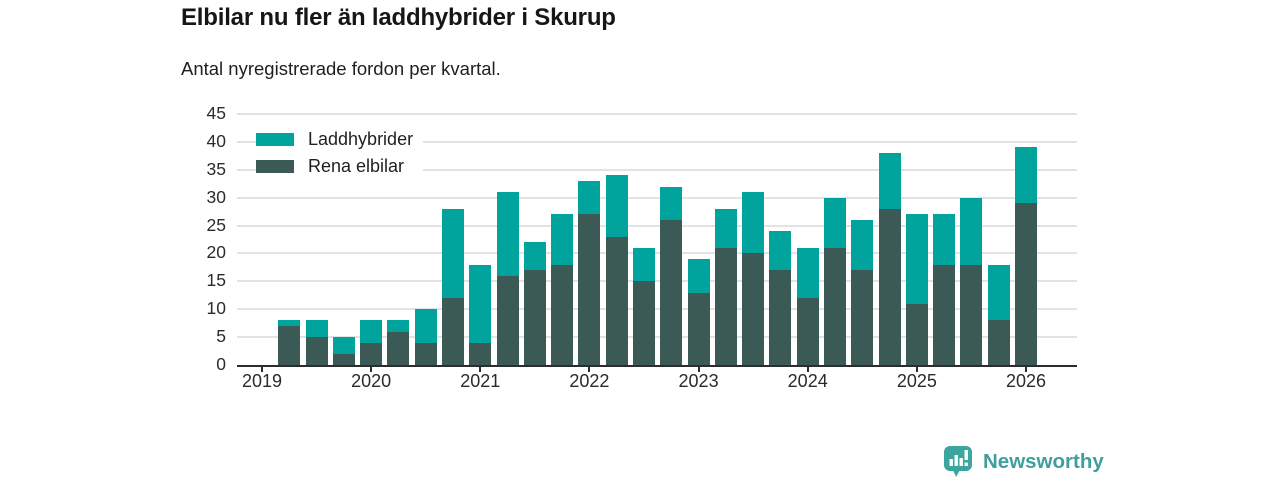 Image resolution: width=1280 pixels, height=480 pixels. Describe the element at coordinates (221, 336) in the screenshot. I see `y-axis-label-5: 5` at that location.